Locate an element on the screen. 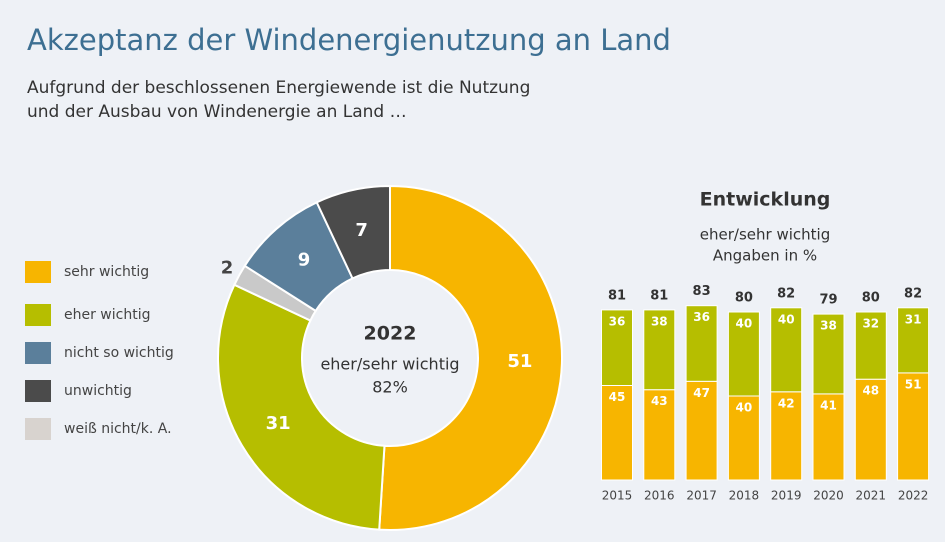  bar-segment-label: 42 is located at coordinates (786, 403).